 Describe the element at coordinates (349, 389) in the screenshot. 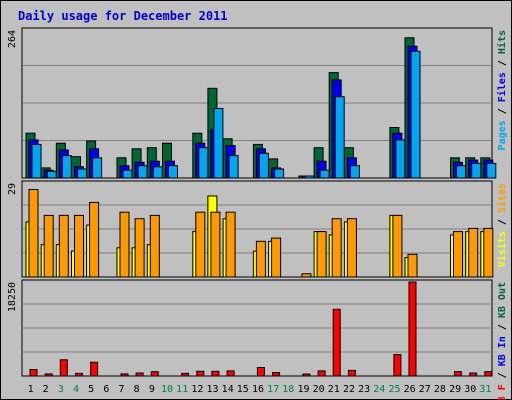

I see `x-label-day: 22` at that location.